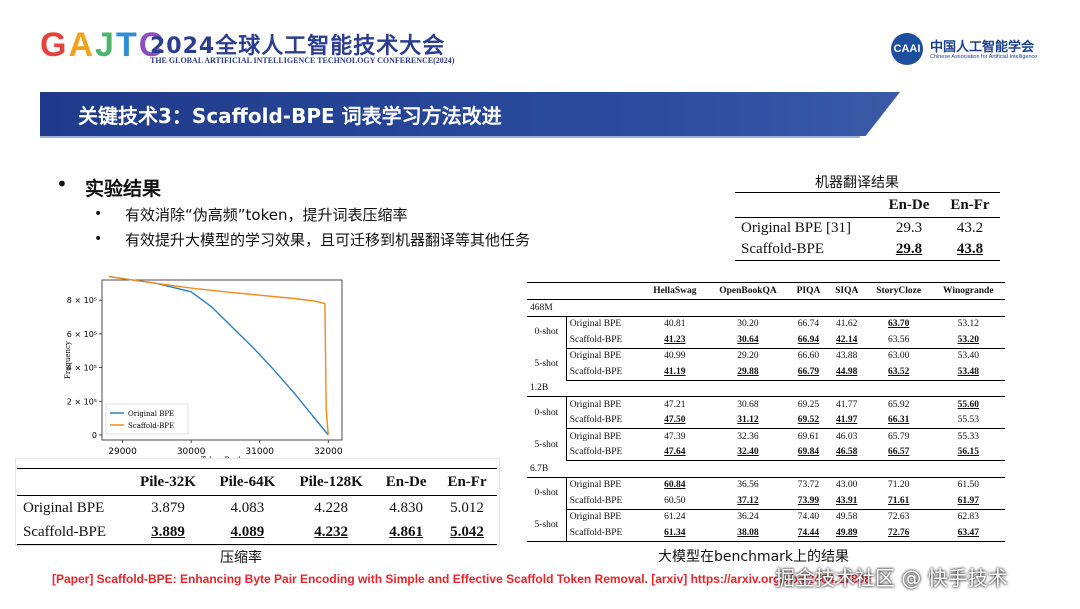 The image size is (1080, 609). Describe the element at coordinates (748, 324) in the screenshot. I see `benchmark-cell: 30.20` at that location.